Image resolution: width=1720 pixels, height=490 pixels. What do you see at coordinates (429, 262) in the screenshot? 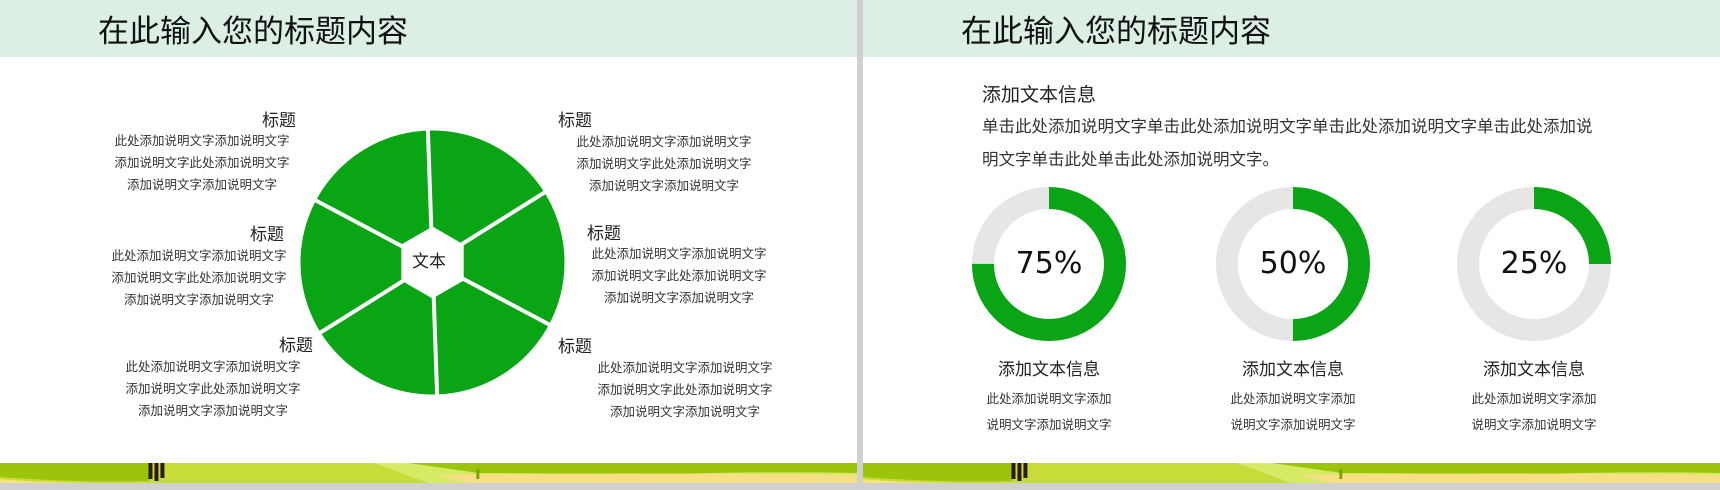
I see `center-label: 文本` at bounding box center [429, 262].